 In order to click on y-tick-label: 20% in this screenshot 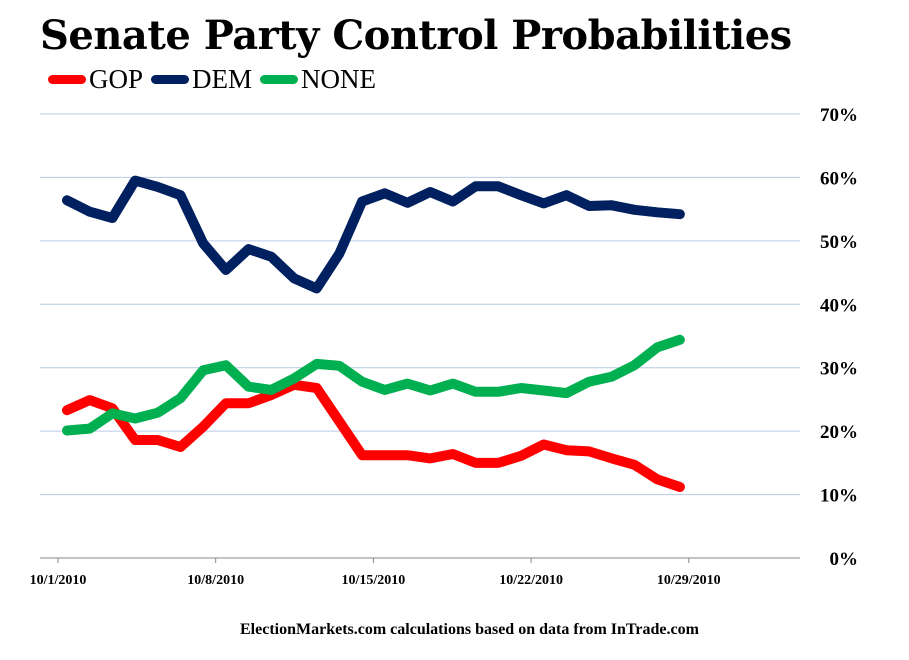, I will do `click(839, 432)`.